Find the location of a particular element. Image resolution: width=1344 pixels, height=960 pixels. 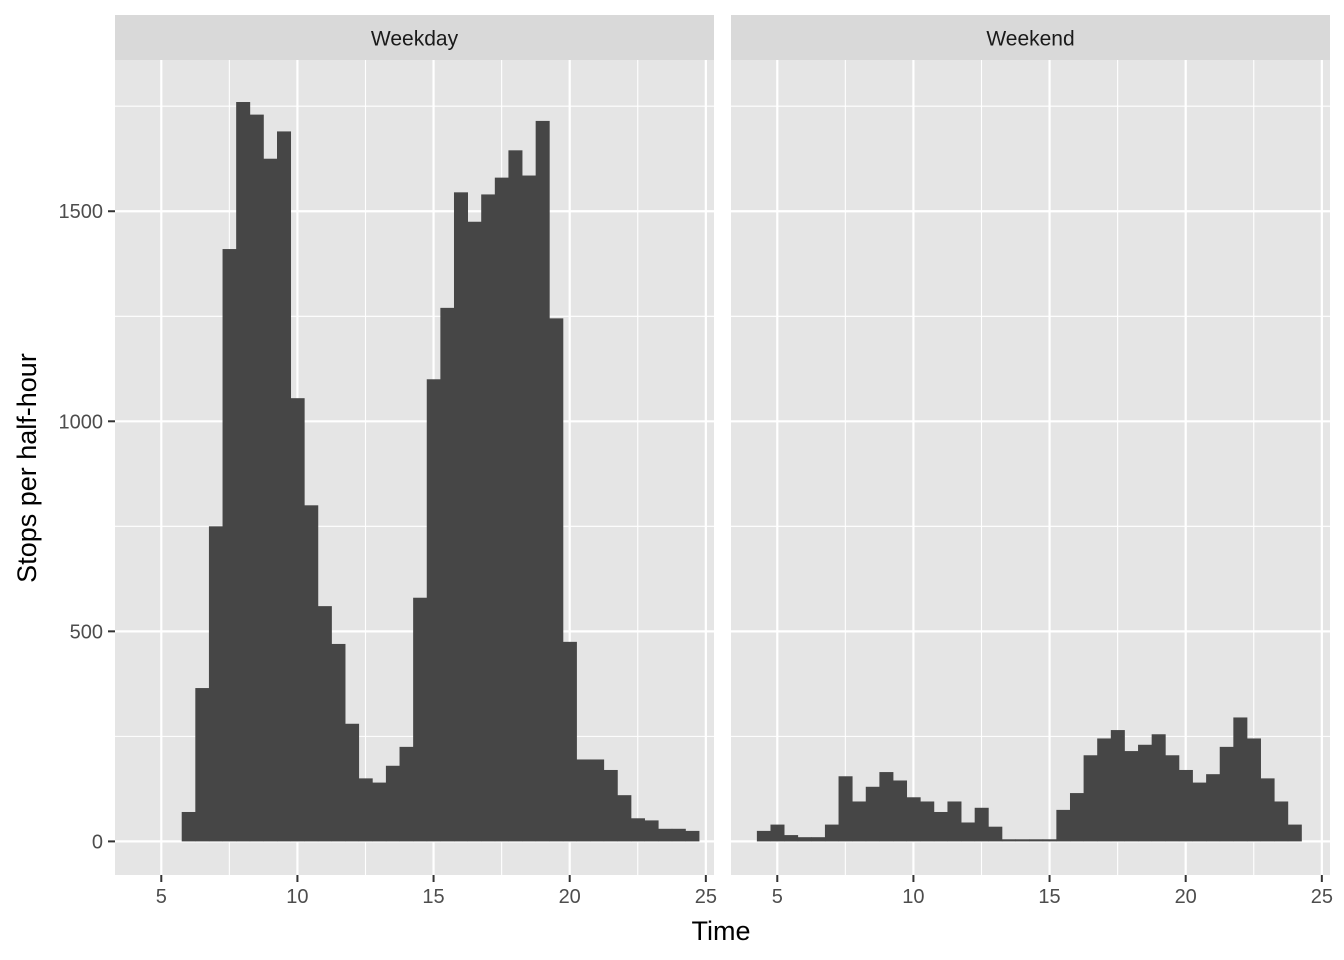

facet-label: Weekday is located at coordinates (415, 39).